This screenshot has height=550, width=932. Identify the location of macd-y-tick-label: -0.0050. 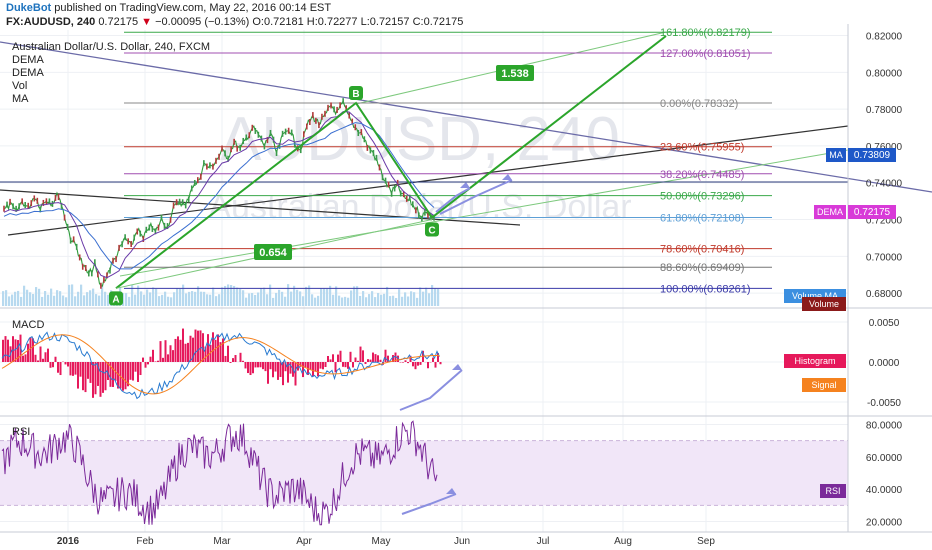
(884, 403).